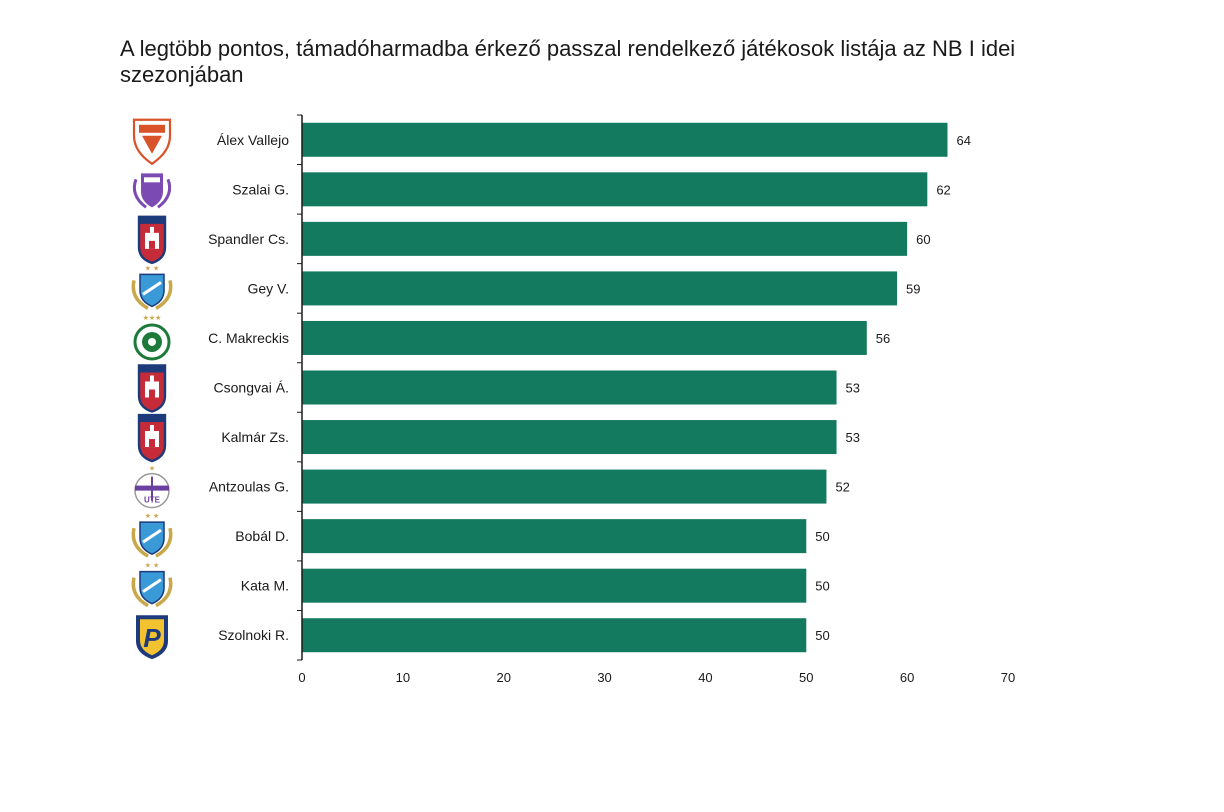  I want to click on category-label-5: Csongvai Á., so click(251, 388).